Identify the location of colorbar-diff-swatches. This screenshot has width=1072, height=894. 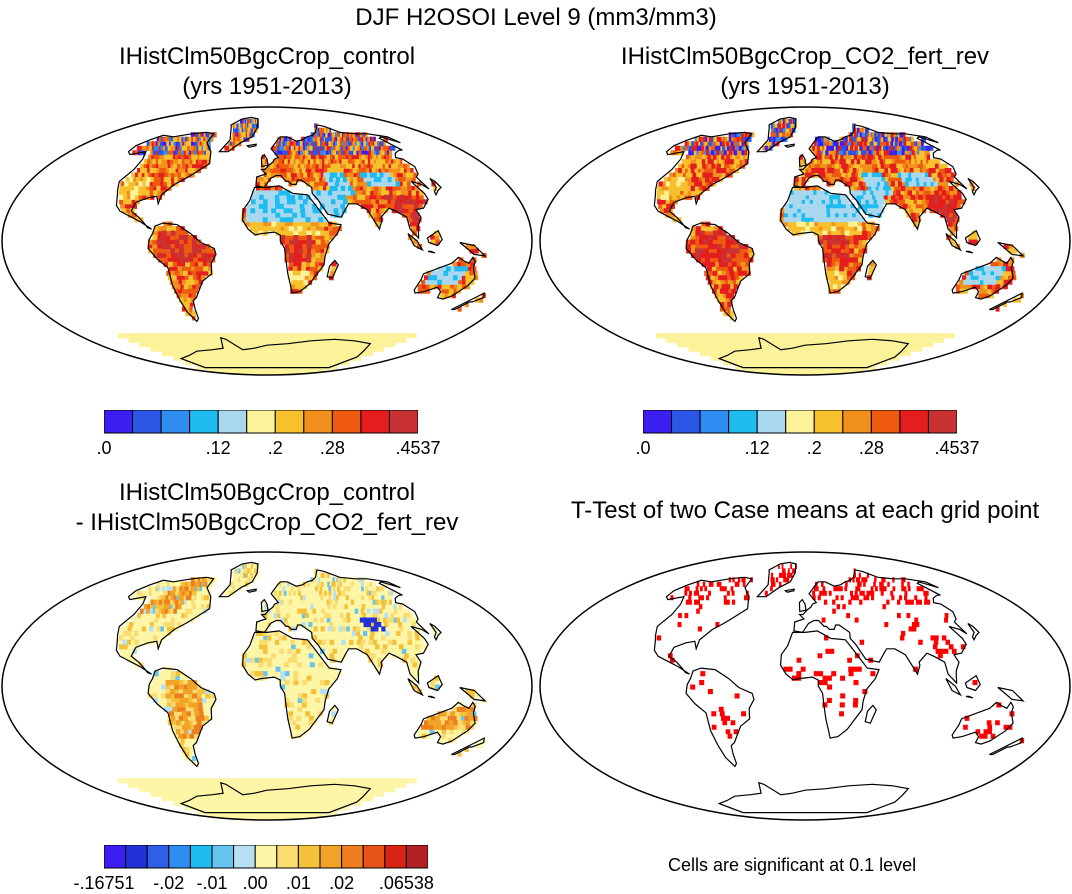
(266, 856).